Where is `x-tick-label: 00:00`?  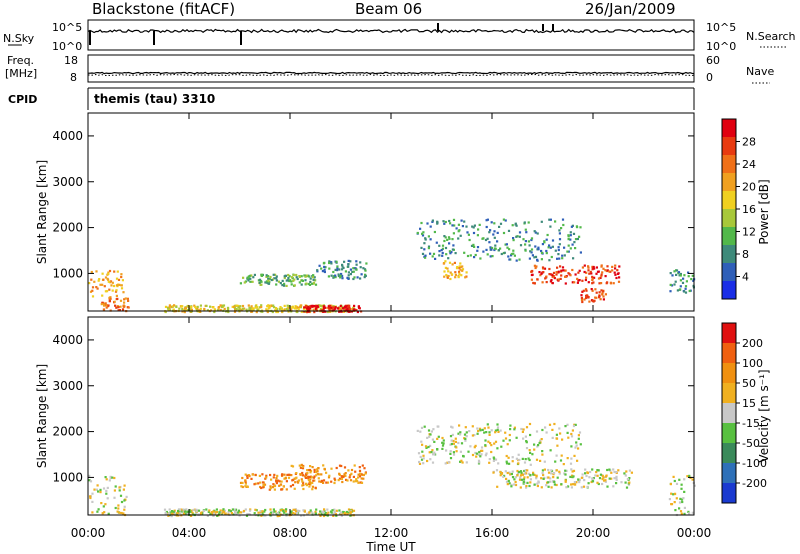
x-tick-label: 00:00 is located at coordinates (88, 533).